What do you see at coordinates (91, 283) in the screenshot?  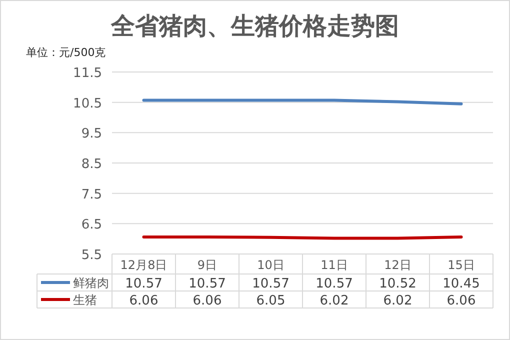 I see `legend-label: 鲜猪肉` at bounding box center [91, 283].